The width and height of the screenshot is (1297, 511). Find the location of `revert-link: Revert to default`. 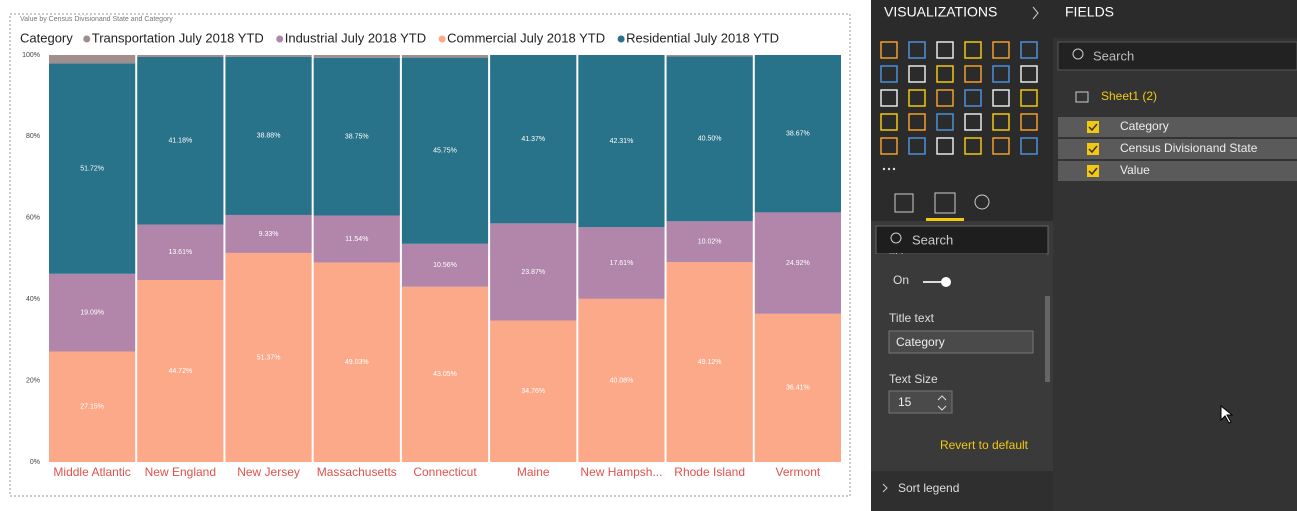

revert-link: Revert to default is located at coordinates (984, 445).